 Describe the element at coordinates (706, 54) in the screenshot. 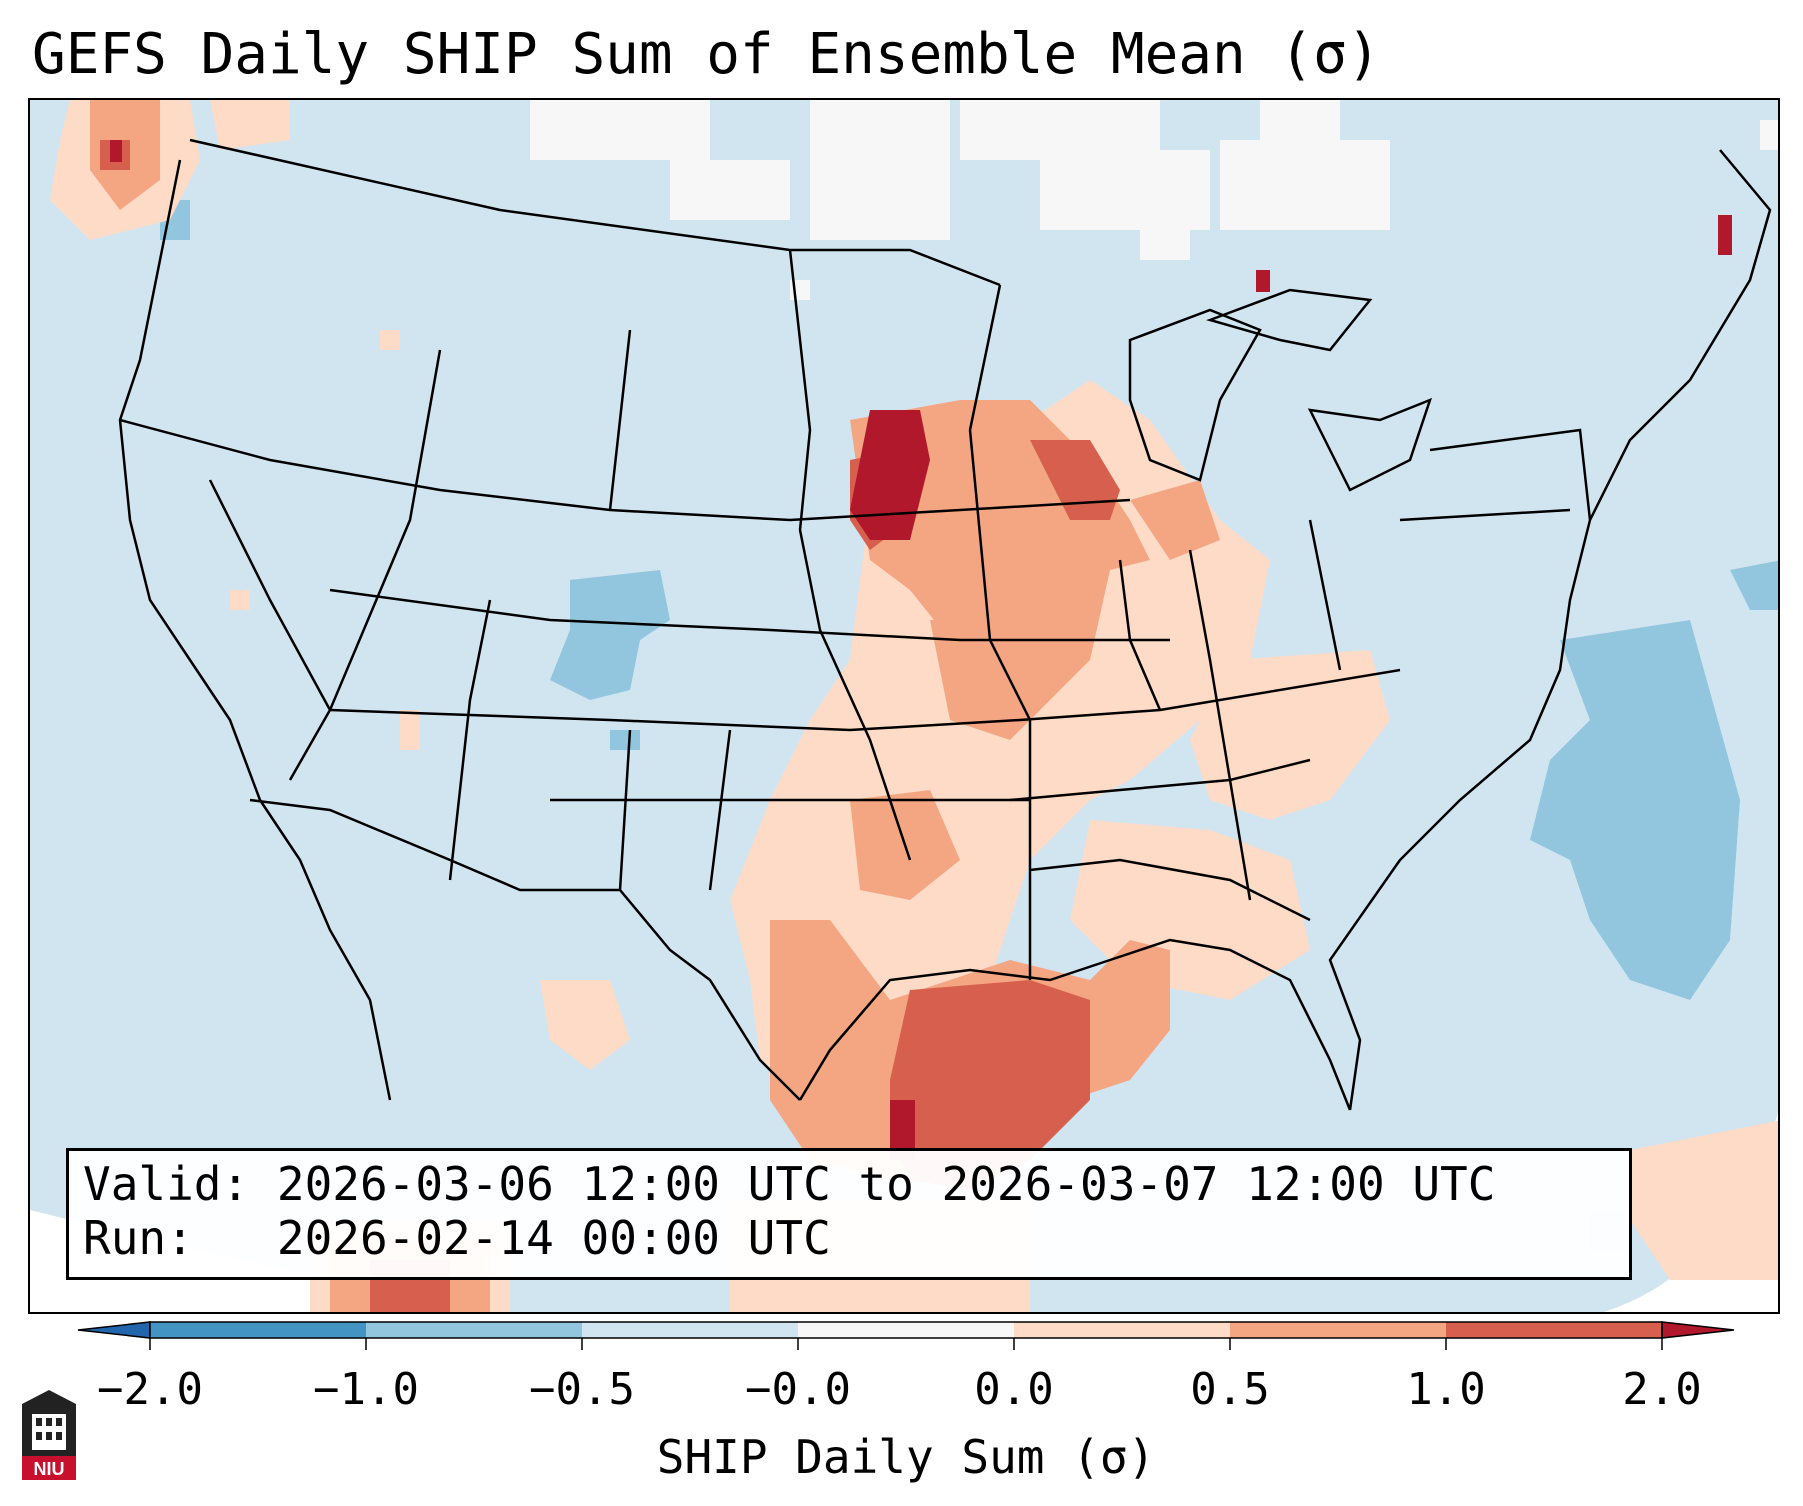

I see `map-title: GEFS Daily SHIP Sum of Ensemble Mean (σ)` at that location.